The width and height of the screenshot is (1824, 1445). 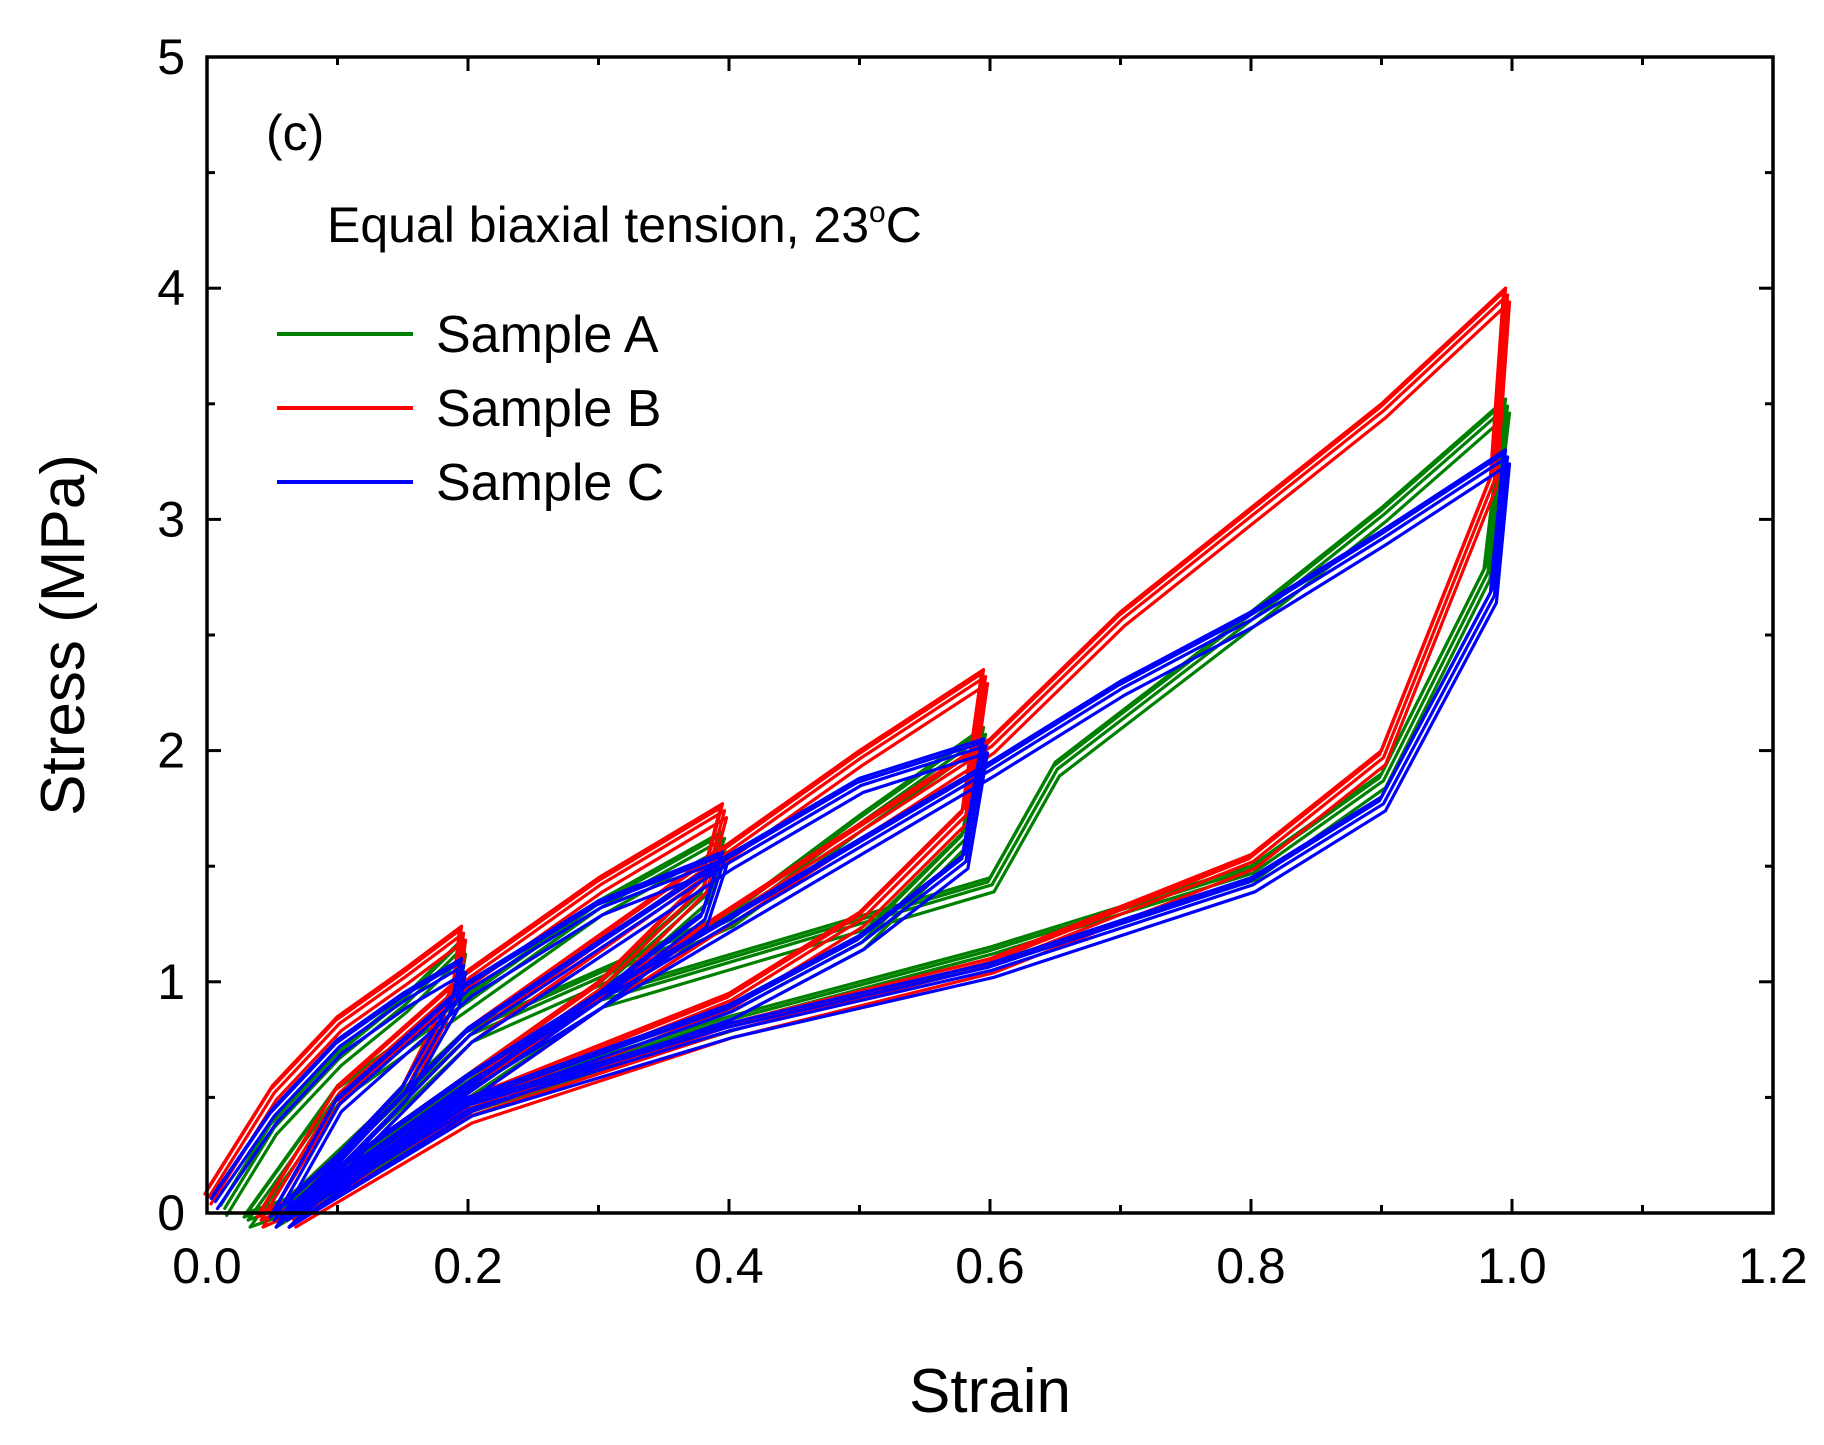 What do you see at coordinates (63, 635) in the screenshot?
I see `y-axis-title: Stress (MPa)` at bounding box center [63, 635].